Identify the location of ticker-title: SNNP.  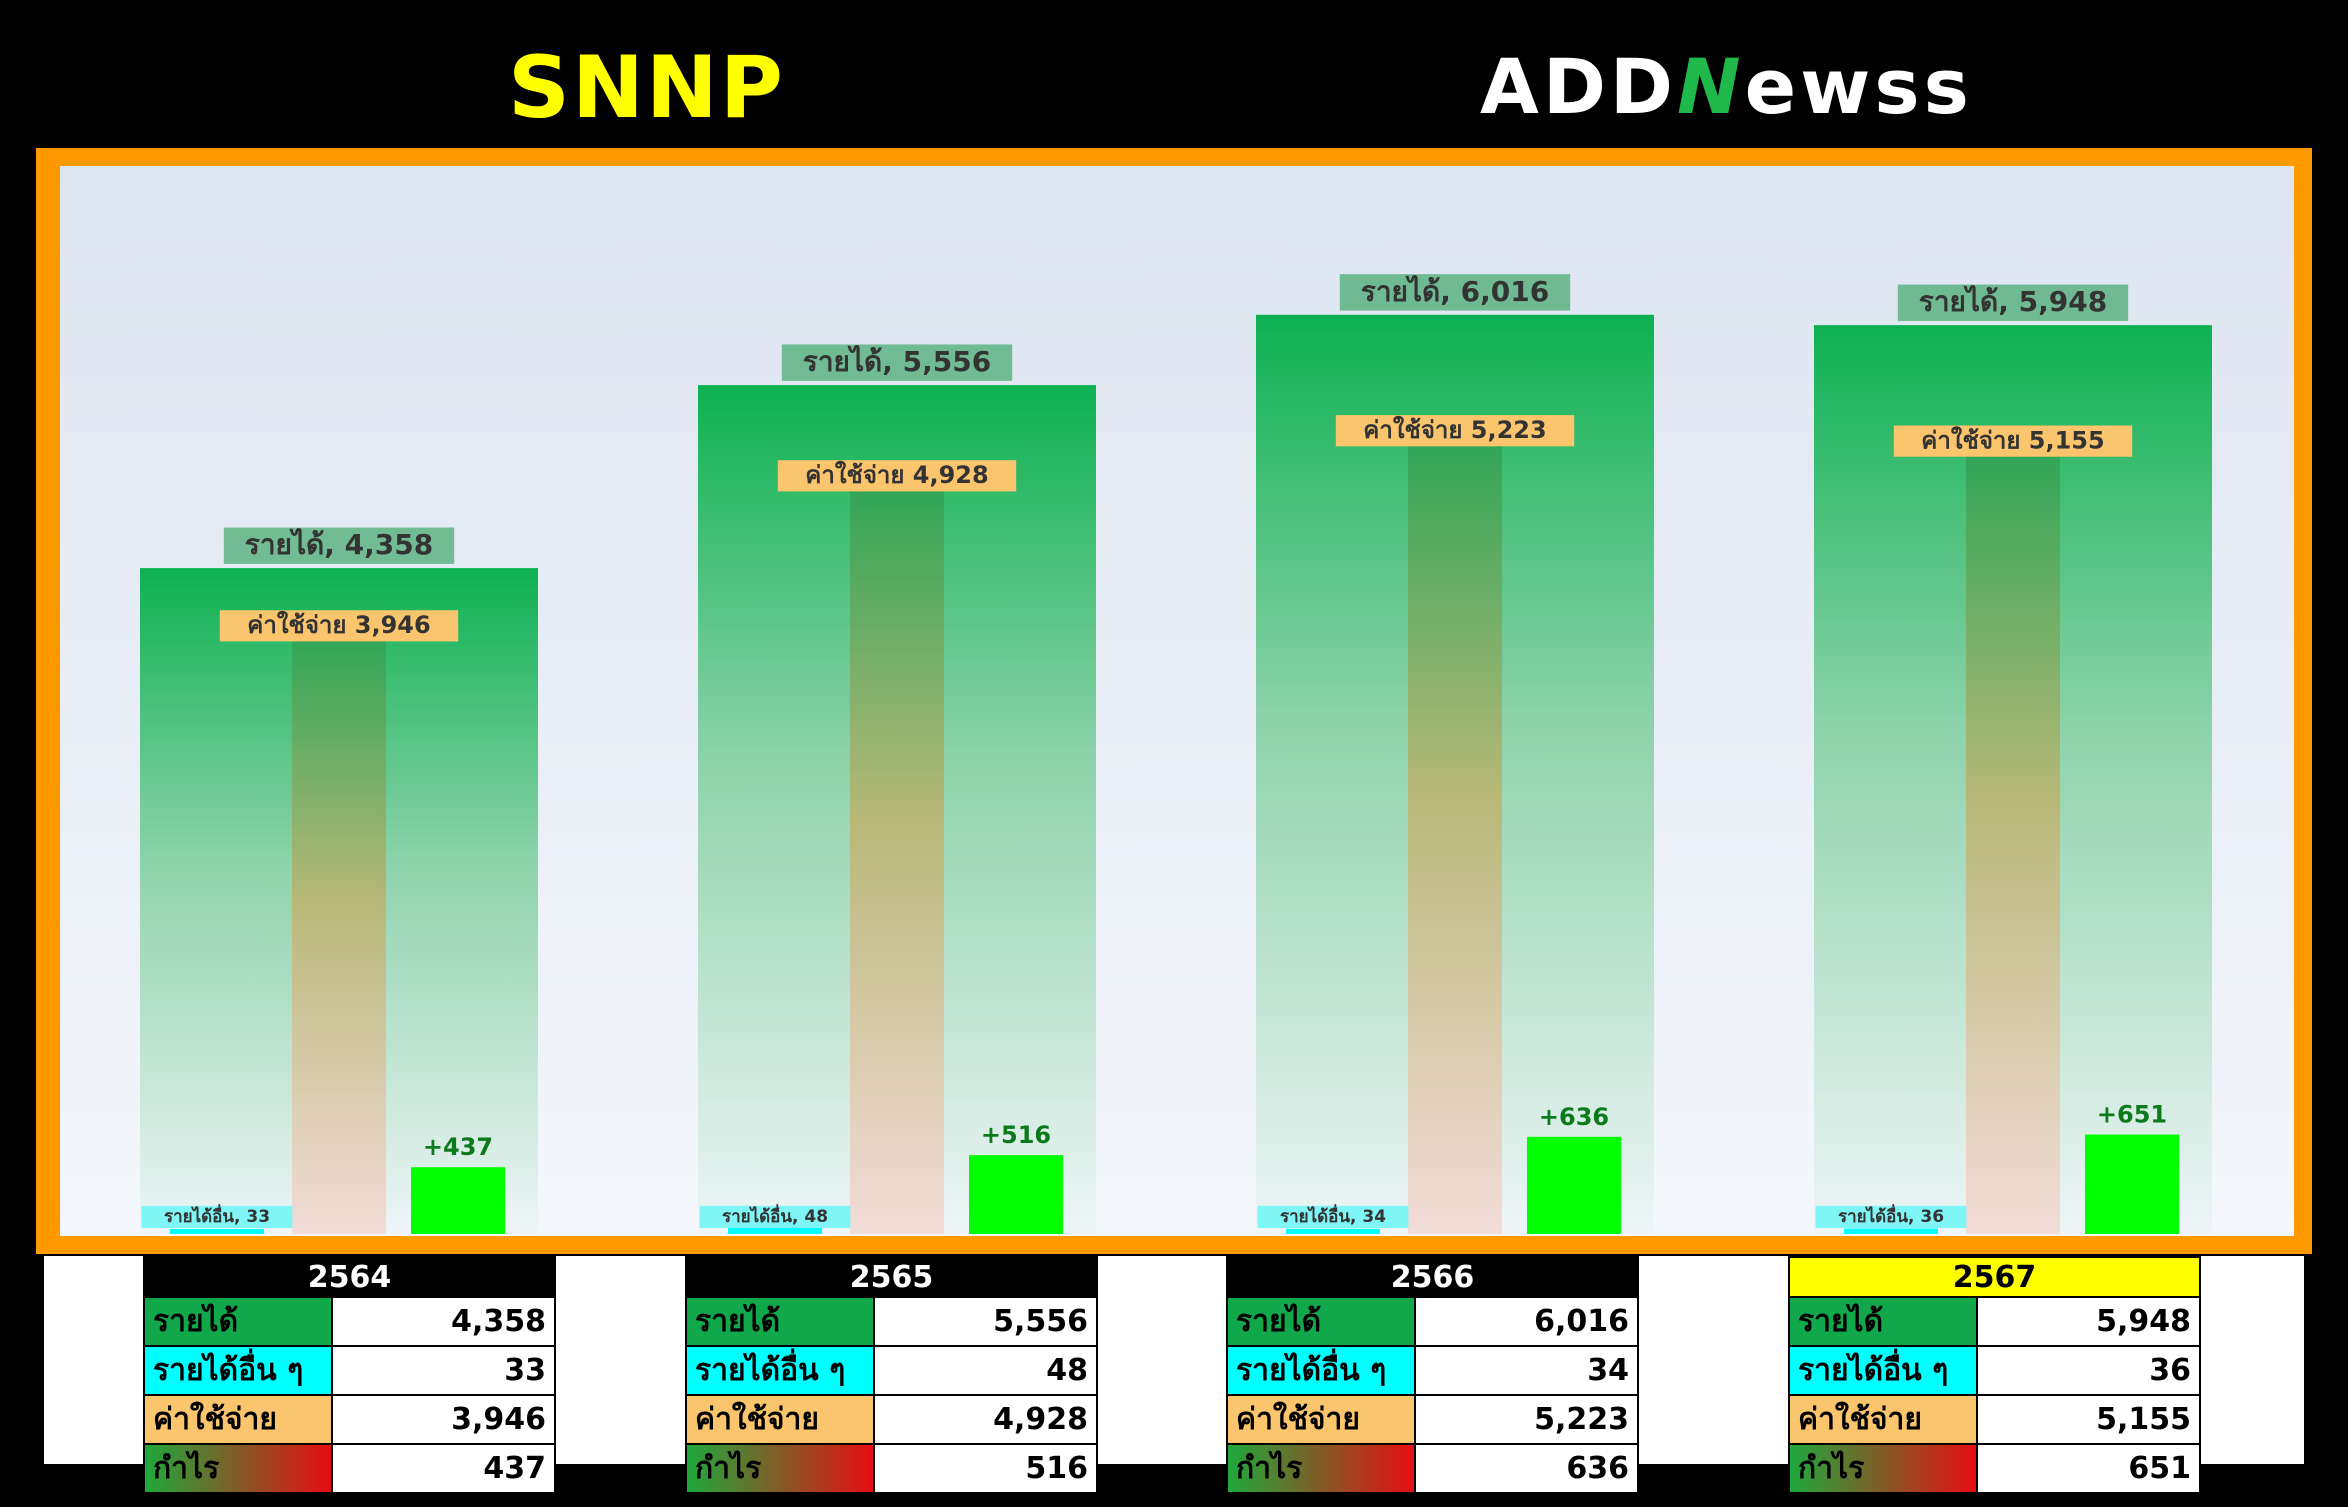
(646, 88).